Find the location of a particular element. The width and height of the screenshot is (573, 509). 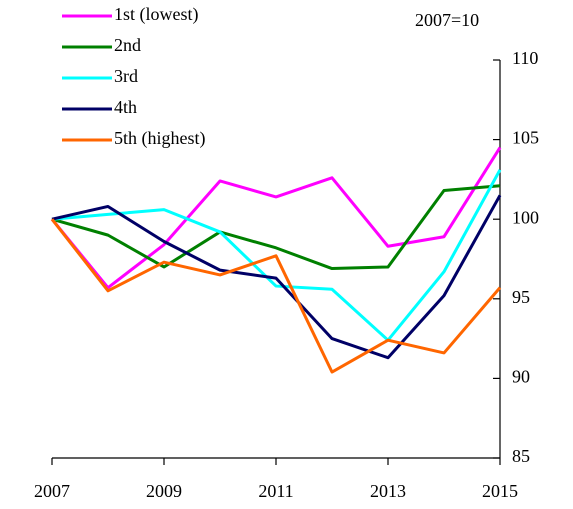

legend-label: 5th (highest) is located at coordinates (160, 138).